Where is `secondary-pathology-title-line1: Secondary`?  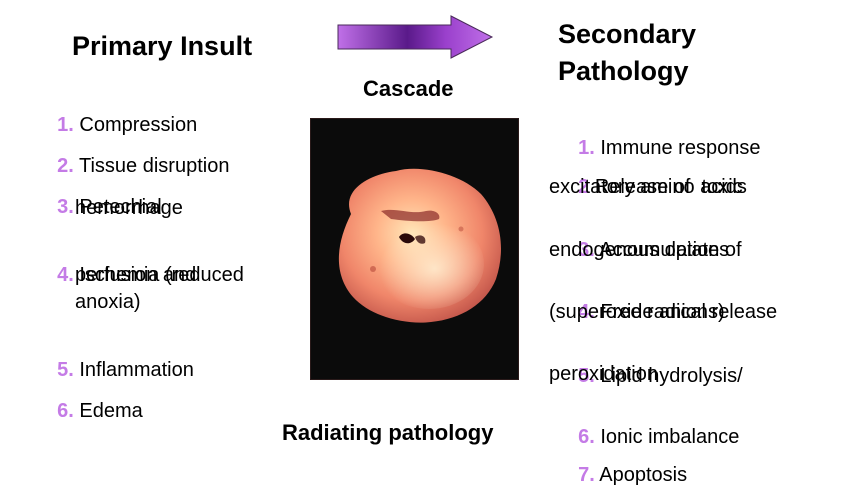
secondary-pathology-title-line1: Secondary is located at coordinates (627, 34).